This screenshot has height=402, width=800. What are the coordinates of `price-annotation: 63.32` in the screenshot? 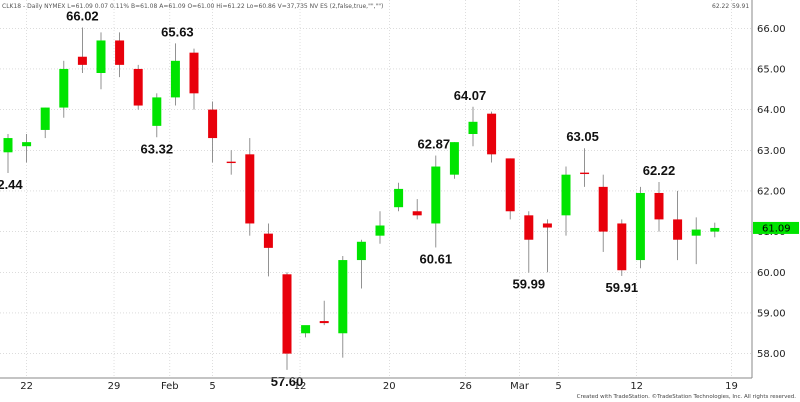 It's located at (157, 148).